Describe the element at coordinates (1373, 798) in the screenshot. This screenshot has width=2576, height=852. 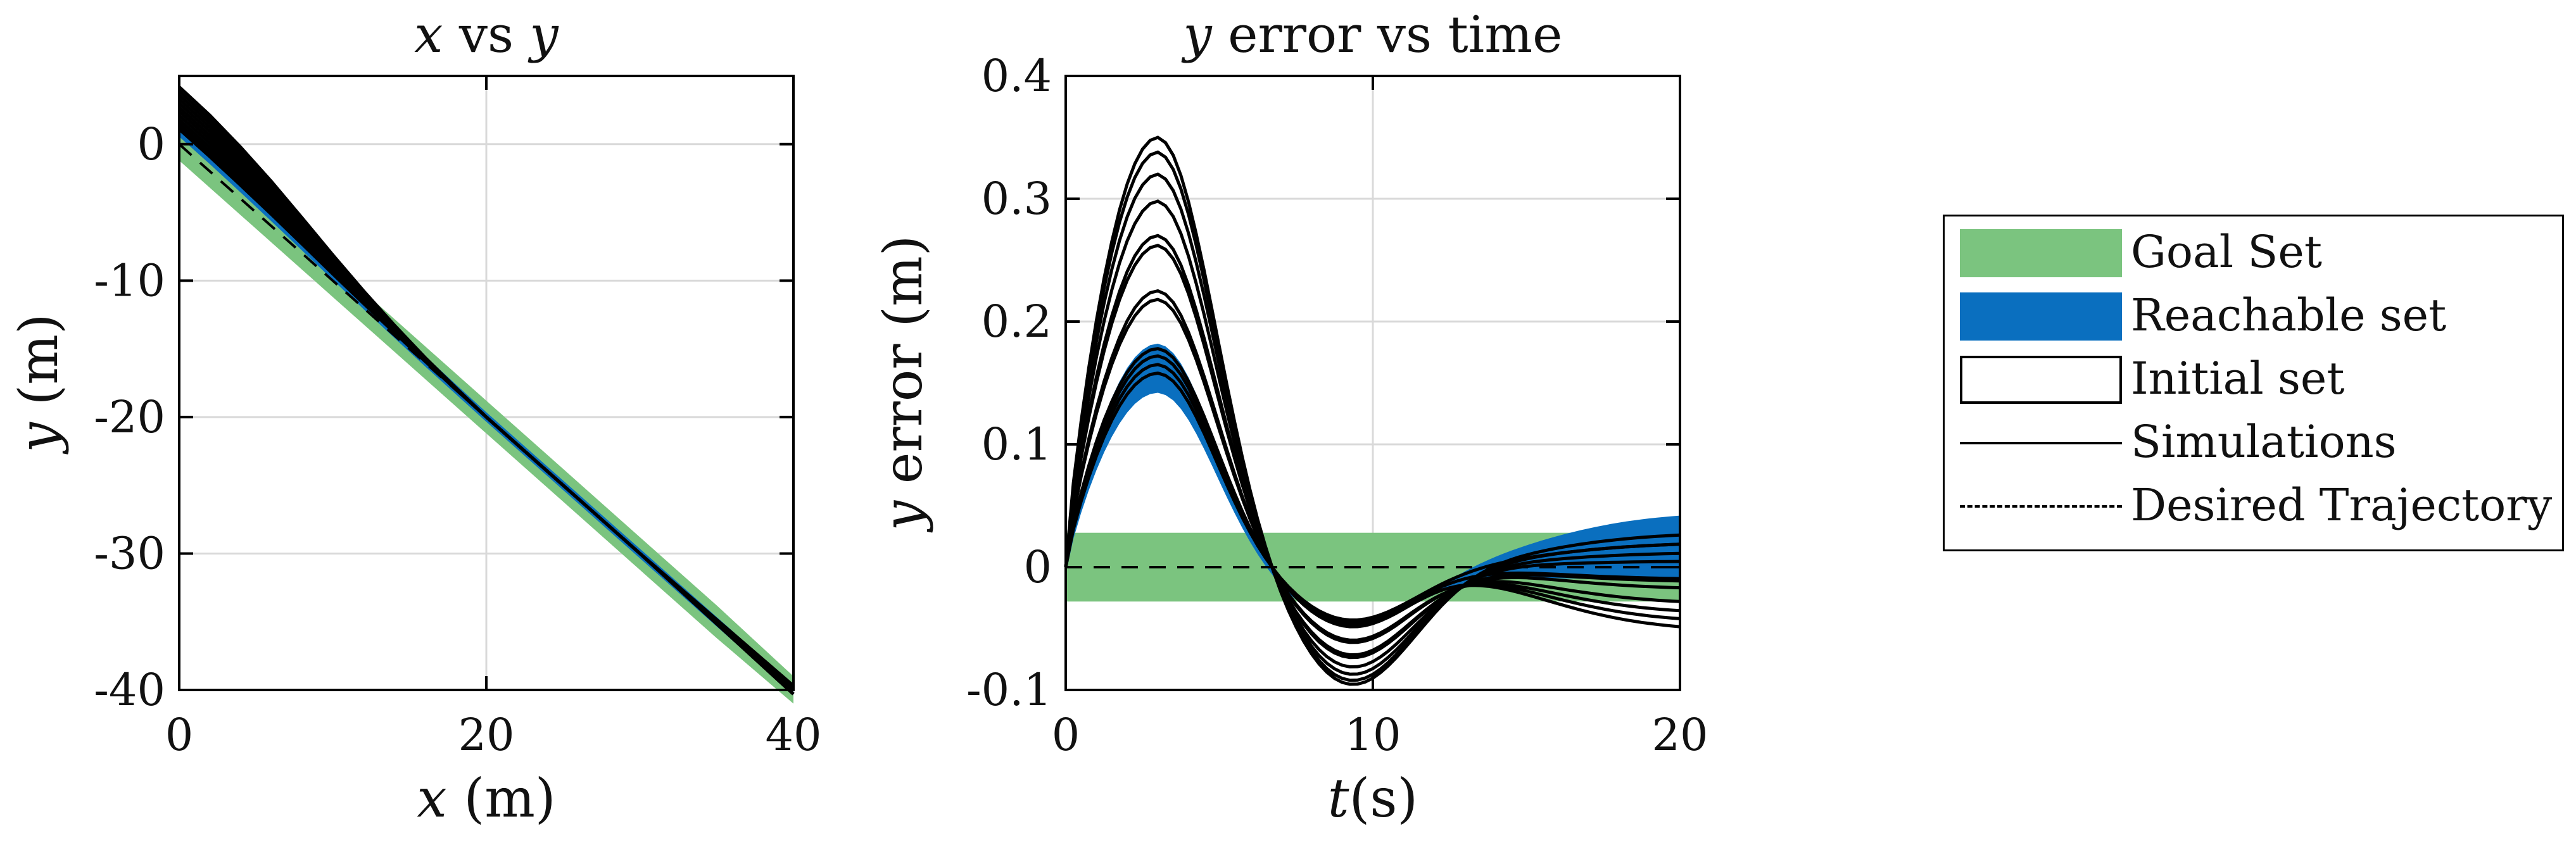
I see `ax2-xlabel: t(s)` at that location.